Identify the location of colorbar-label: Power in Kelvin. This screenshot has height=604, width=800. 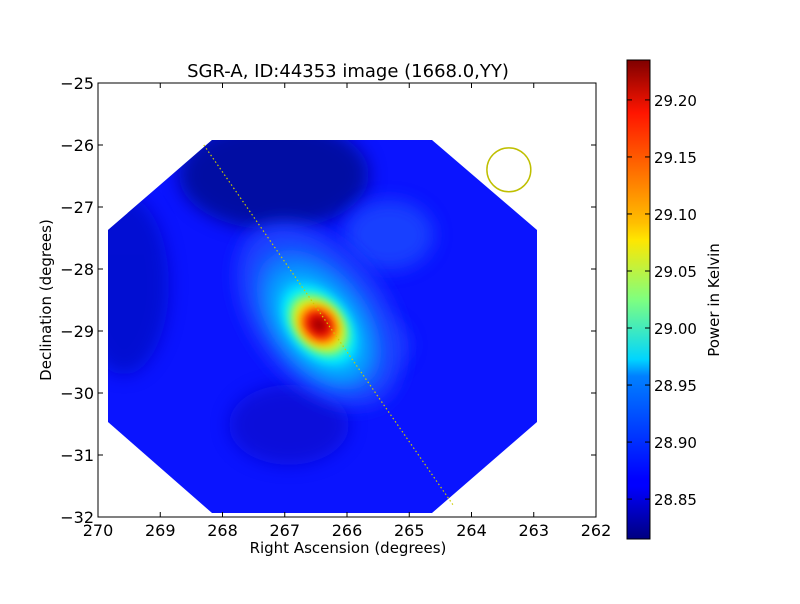
(714, 300).